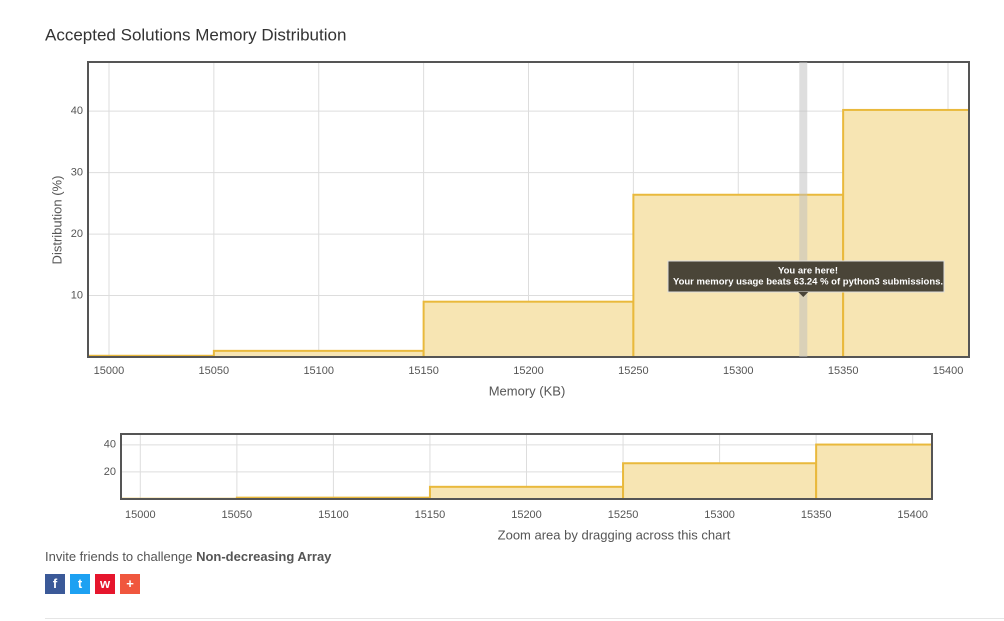 This screenshot has width=1004, height=621. What do you see at coordinates (80, 584) in the screenshot?
I see `twitter-share: t` at bounding box center [80, 584].